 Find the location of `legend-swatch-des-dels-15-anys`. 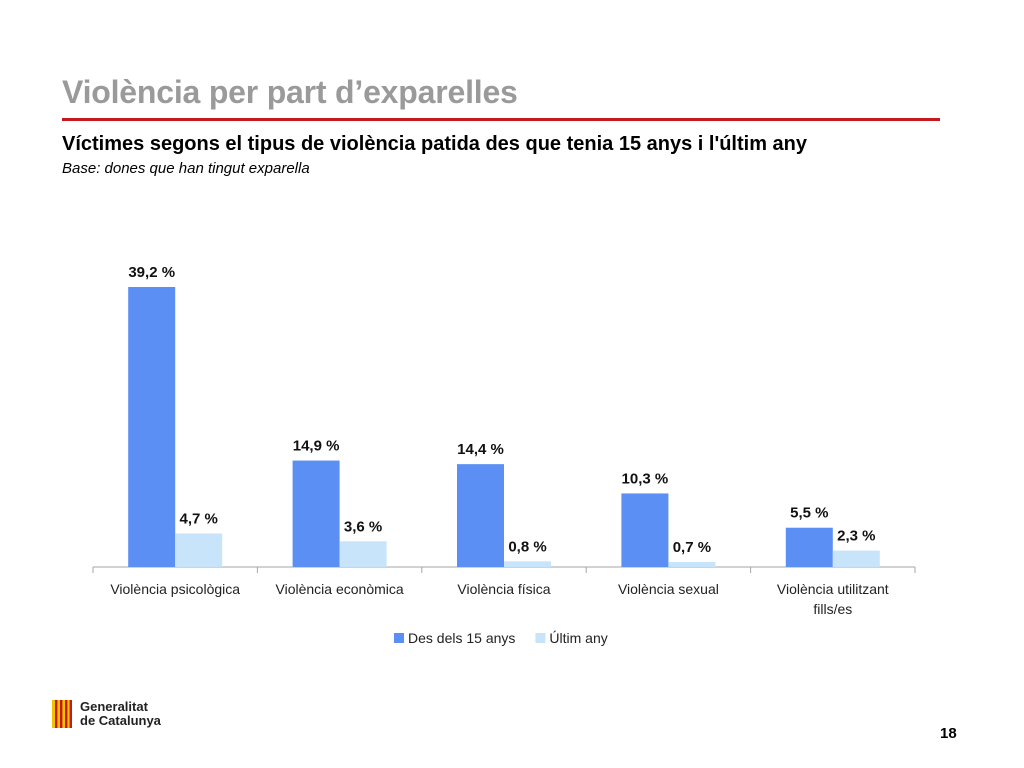

legend-swatch-des-dels-15-anys is located at coordinates (399, 638).